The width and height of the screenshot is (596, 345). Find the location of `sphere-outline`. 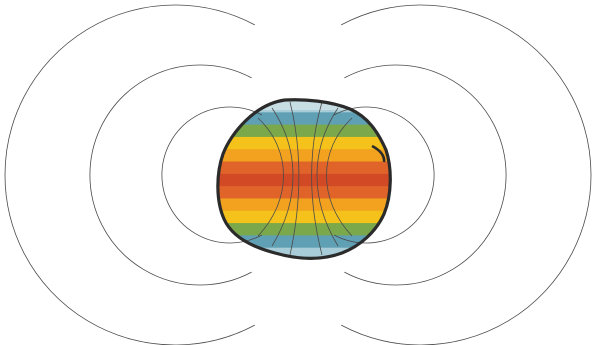

sphere-outline is located at coordinates (304, 179).